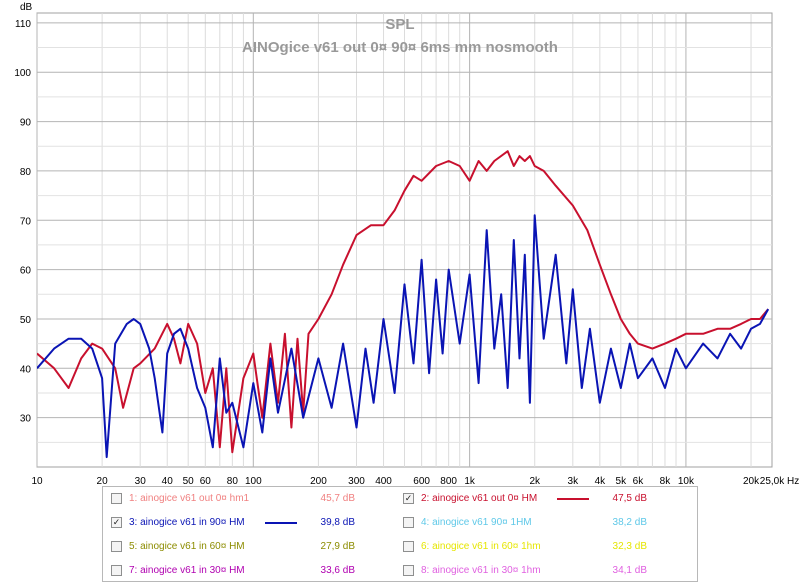 The height and width of the screenshot is (584, 800). What do you see at coordinates (26, 221) in the screenshot?
I see `y-tick-label: 70` at bounding box center [26, 221].